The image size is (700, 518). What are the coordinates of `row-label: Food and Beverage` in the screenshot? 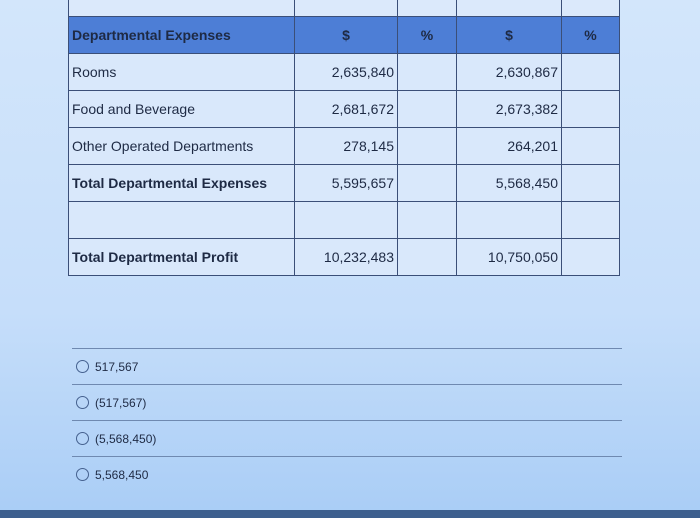 It's located at (181, 109).